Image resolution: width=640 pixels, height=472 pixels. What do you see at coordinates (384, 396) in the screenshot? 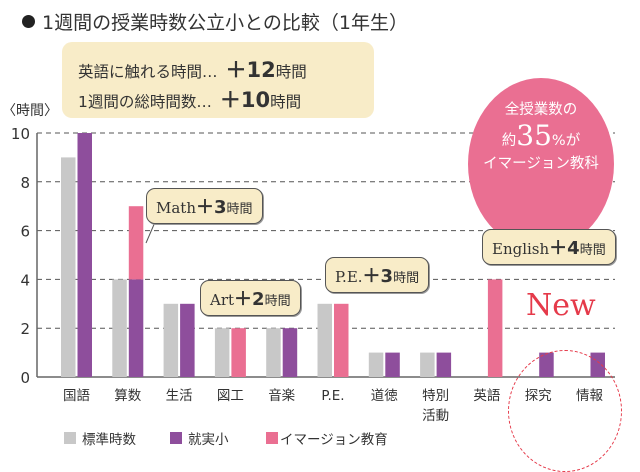
I see `x-tick-label: 道徳` at bounding box center [384, 396].